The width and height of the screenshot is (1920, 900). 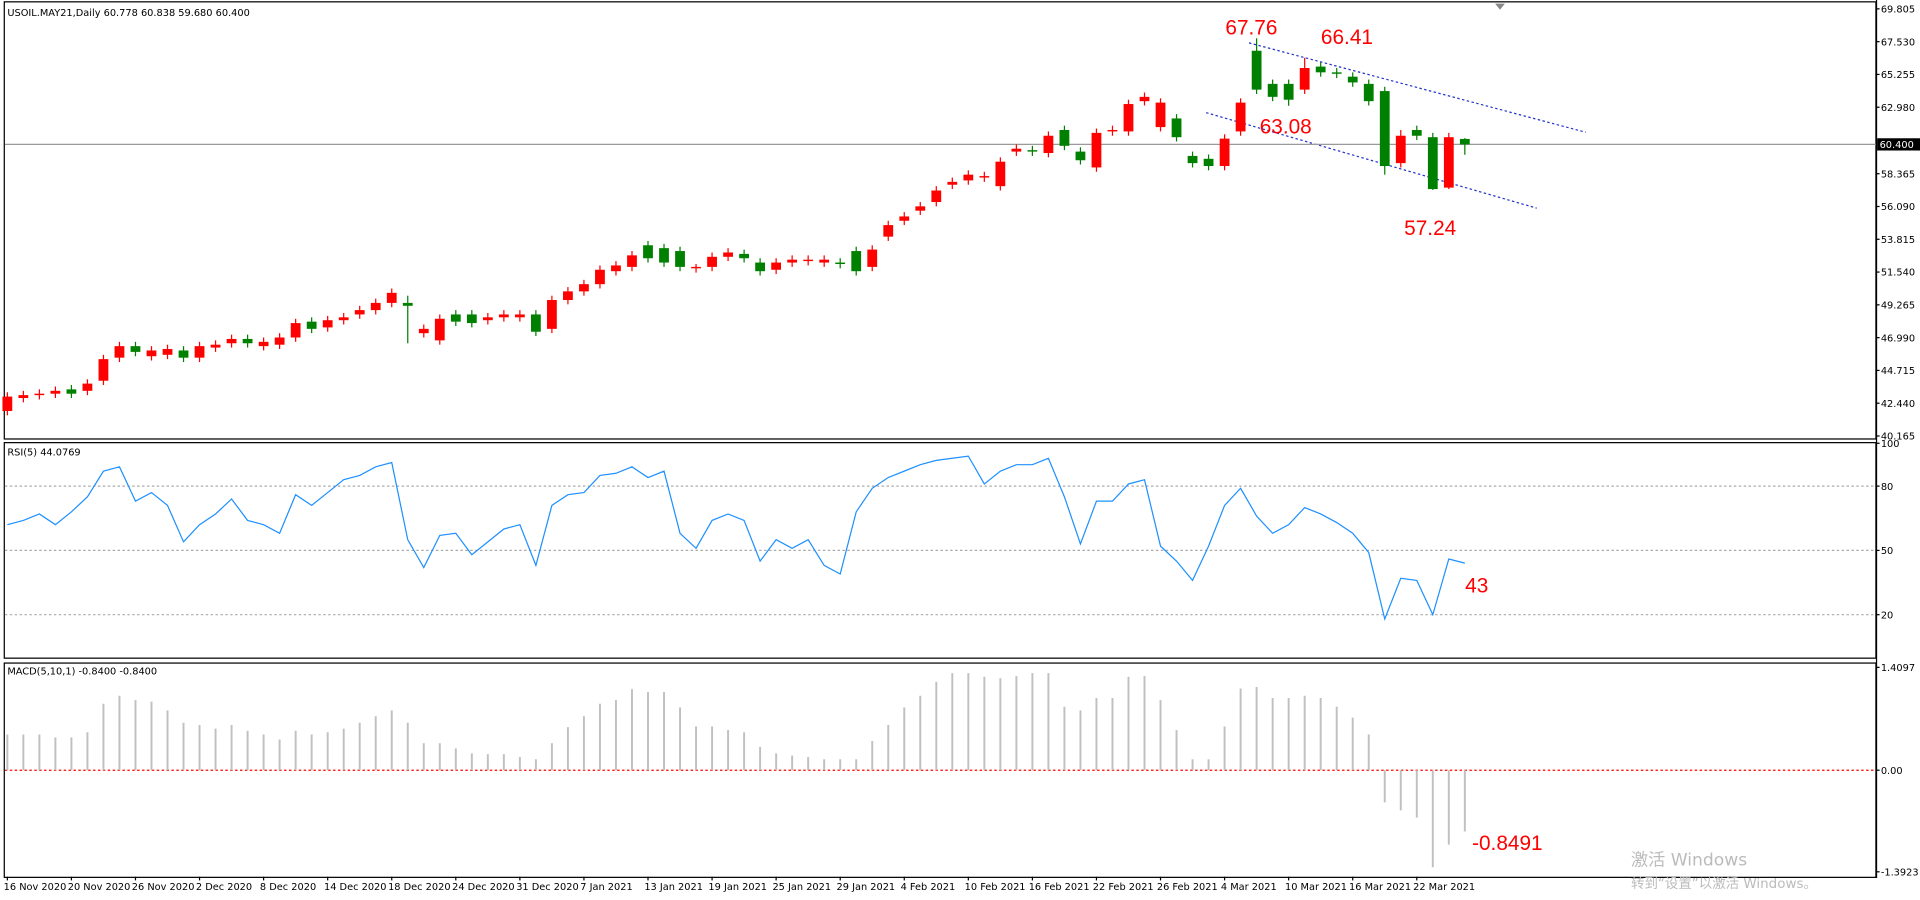 I want to click on y-tick-label: 65.255, so click(x=1898, y=75).